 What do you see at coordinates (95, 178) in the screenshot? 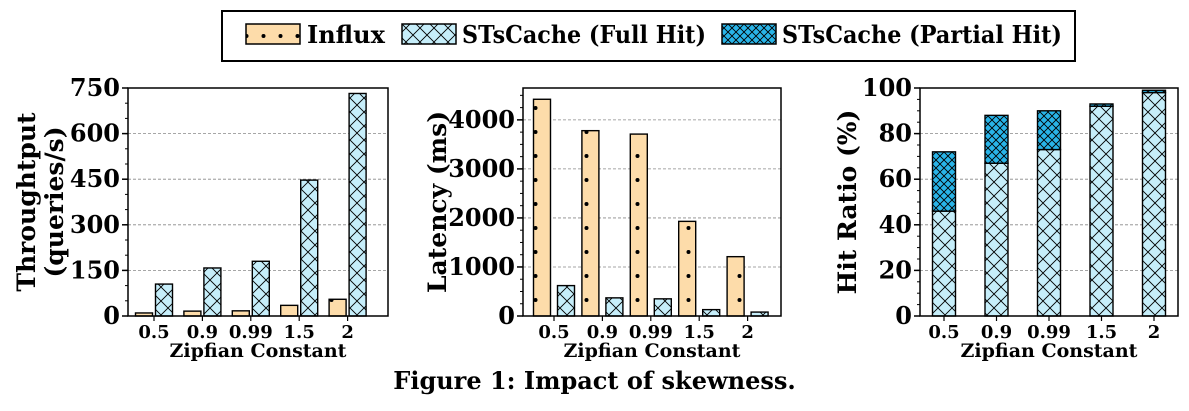
I see `y-tick-label: 450` at bounding box center [95, 178].